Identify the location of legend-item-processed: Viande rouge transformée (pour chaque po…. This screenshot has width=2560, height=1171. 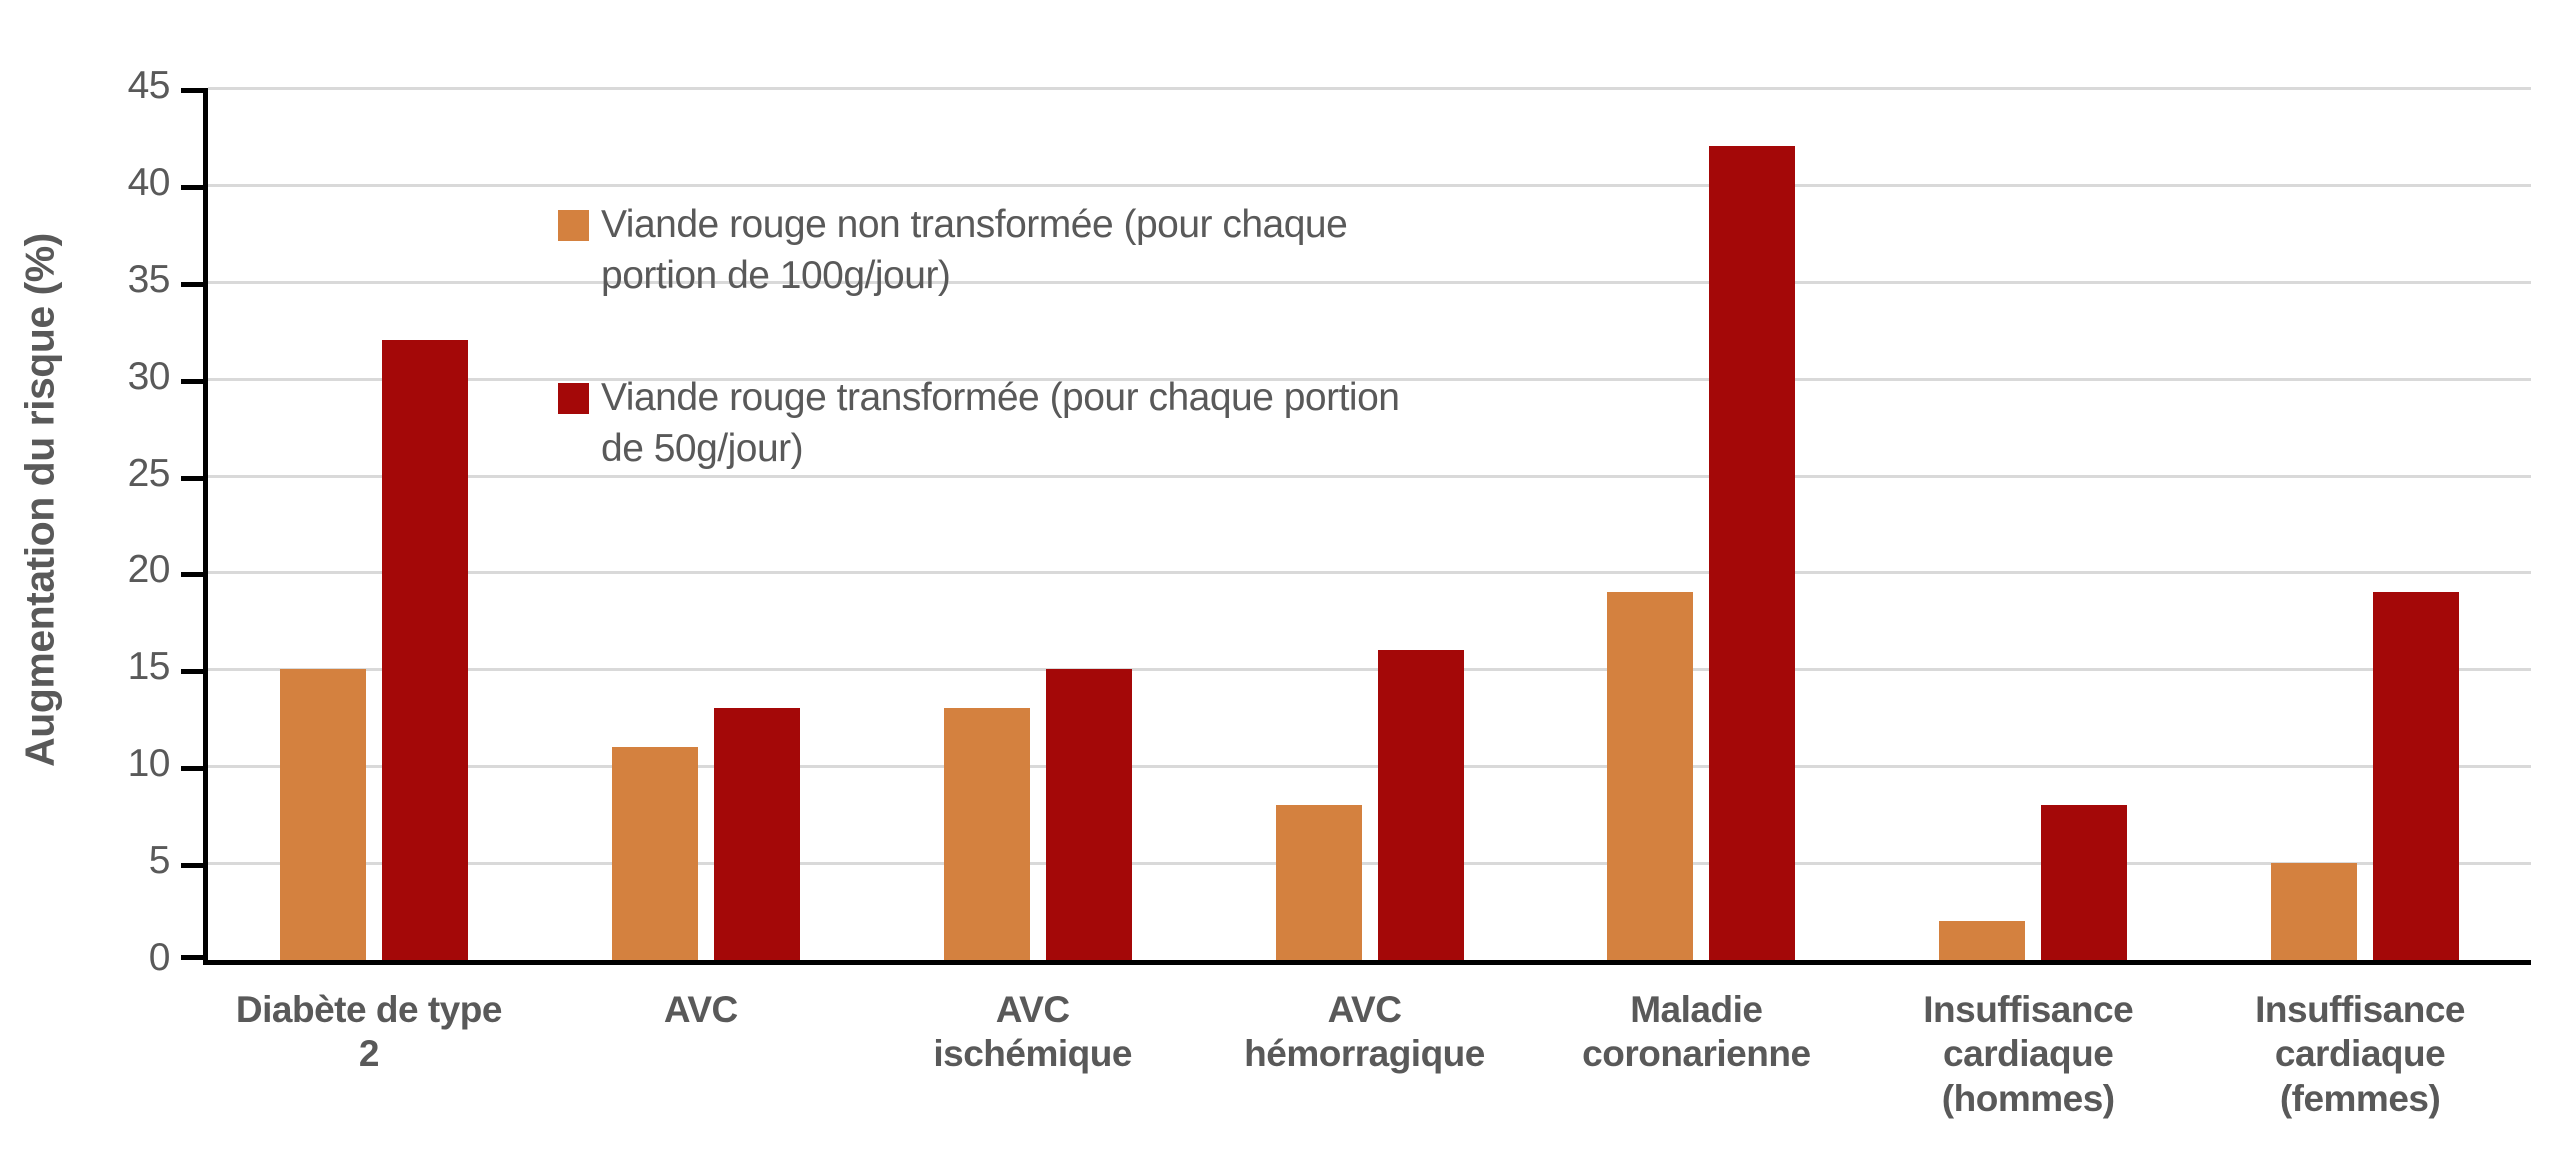
(989, 423).